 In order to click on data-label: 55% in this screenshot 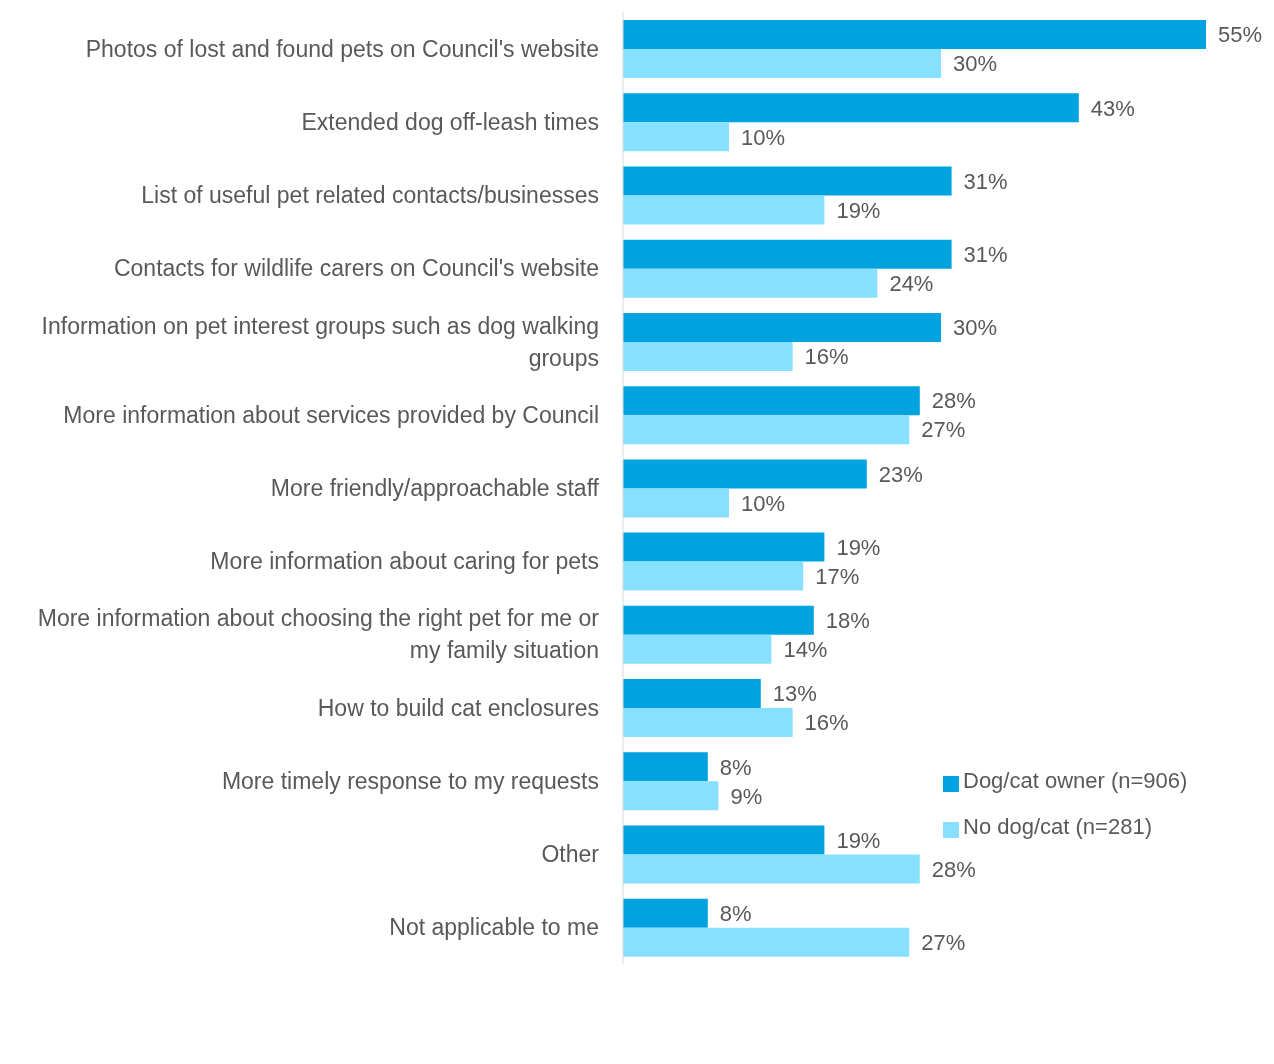, I will do `click(1240, 35)`.